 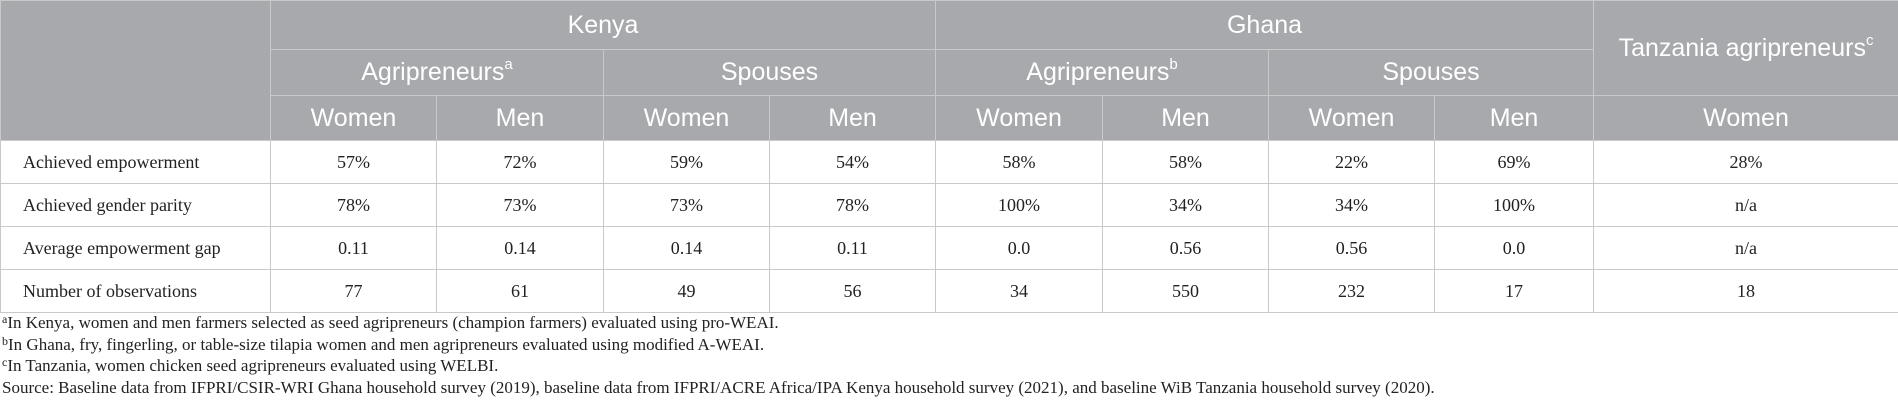 I want to click on row-label: Number of observations, so click(x=135, y=291).